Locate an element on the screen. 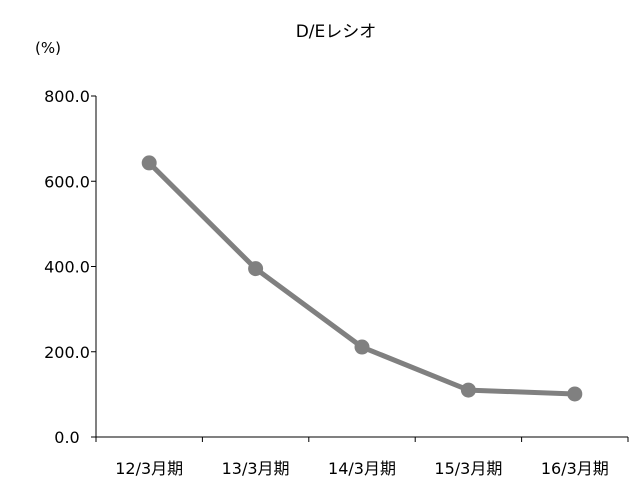 The image size is (629, 480). y-unit-label: (%) is located at coordinates (48, 48).